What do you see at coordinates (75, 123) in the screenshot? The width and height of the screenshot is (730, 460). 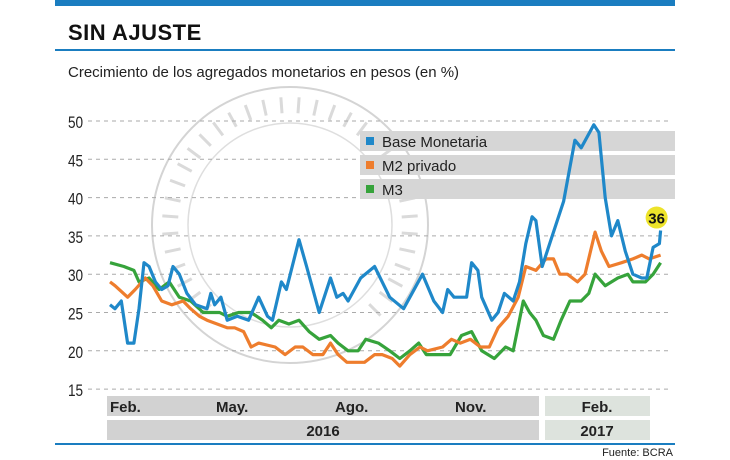 I see `y-tick-label: 50` at bounding box center [75, 123].